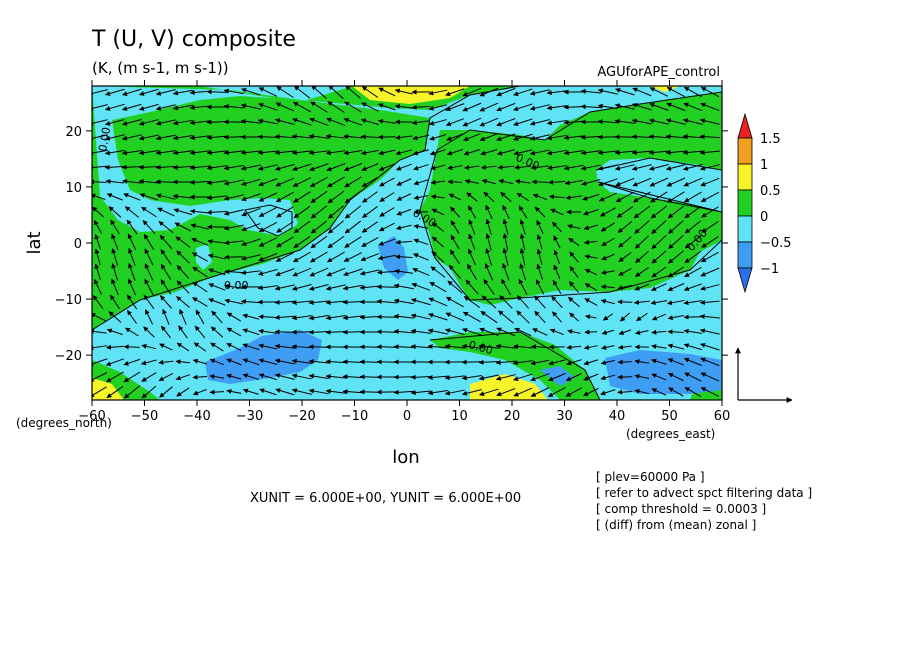 The height and width of the screenshot is (654, 904). I want to click on x-tick-label: −60, so click(91, 416).